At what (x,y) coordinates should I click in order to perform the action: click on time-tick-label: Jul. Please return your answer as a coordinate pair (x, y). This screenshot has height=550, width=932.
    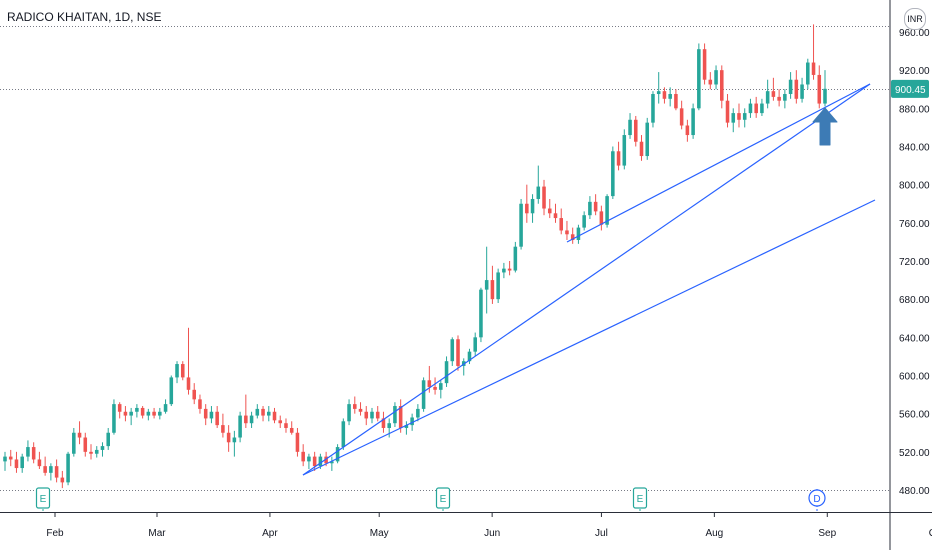
    Looking at the image, I should click on (601, 533).